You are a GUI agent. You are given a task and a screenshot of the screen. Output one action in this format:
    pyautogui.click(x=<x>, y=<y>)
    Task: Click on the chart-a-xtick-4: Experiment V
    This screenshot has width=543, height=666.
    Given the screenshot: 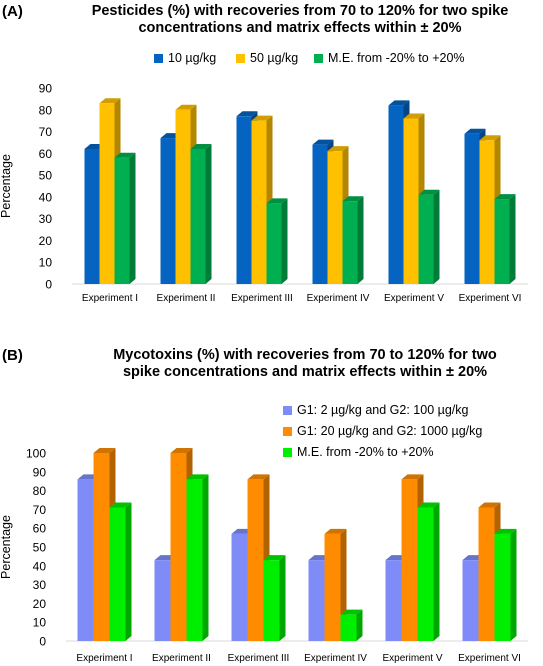 What is the action you would take?
    pyautogui.click(x=414, y=298)
    